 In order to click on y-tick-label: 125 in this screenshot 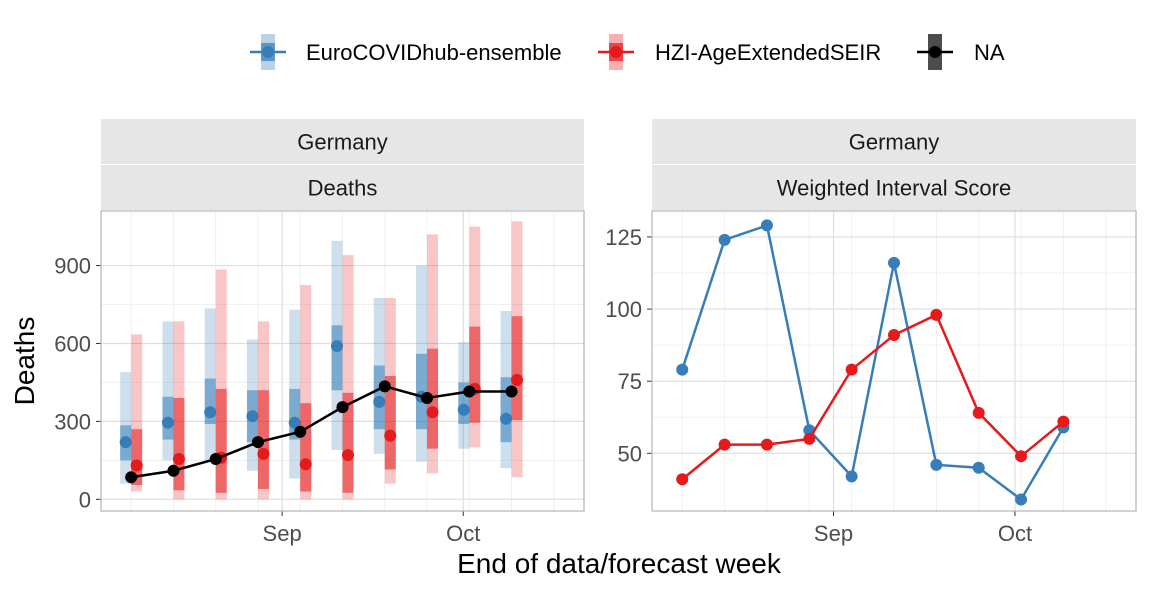, I will do `click(623, 237)`.